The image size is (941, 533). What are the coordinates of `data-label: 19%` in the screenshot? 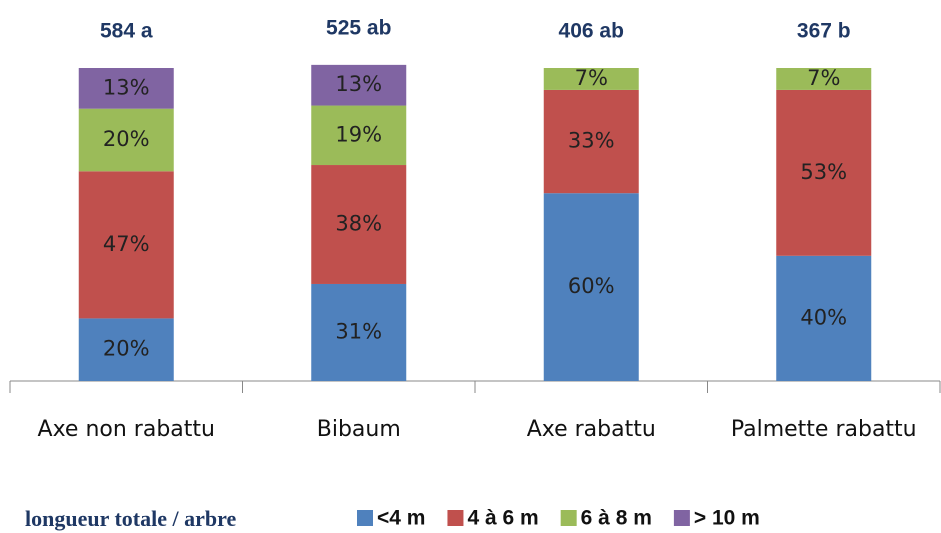 It's located at (358, 134).